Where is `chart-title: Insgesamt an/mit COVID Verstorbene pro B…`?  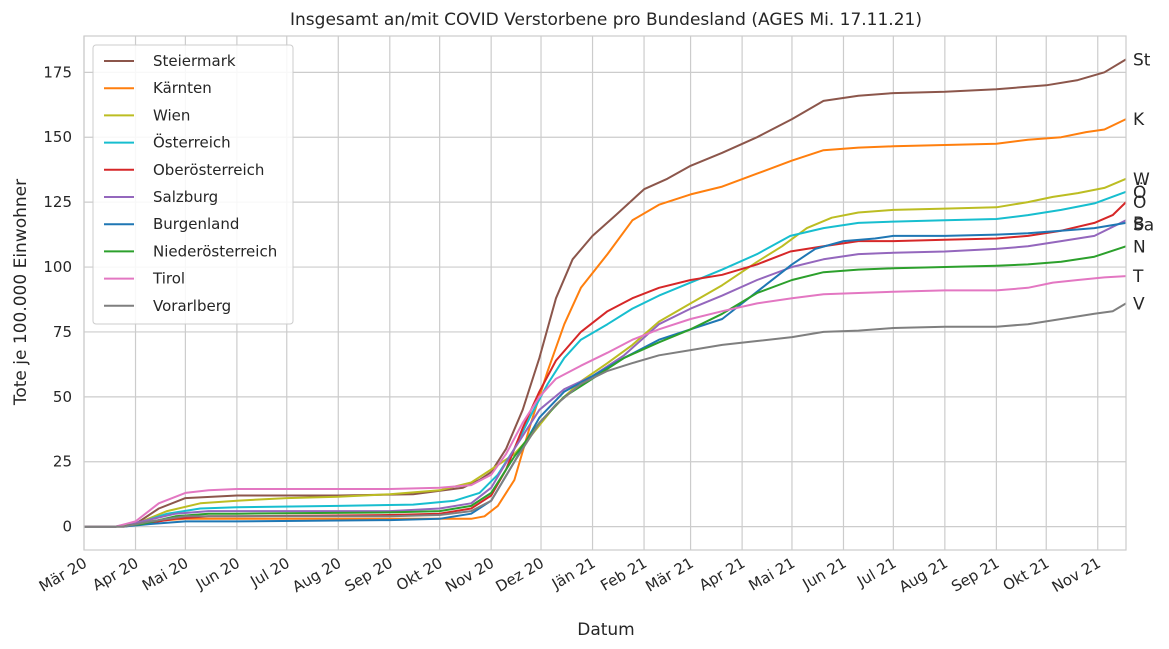 chart-title: Insgesamt an/mit COVID Verstorbene pro B… is located at coordinates (606, 20).